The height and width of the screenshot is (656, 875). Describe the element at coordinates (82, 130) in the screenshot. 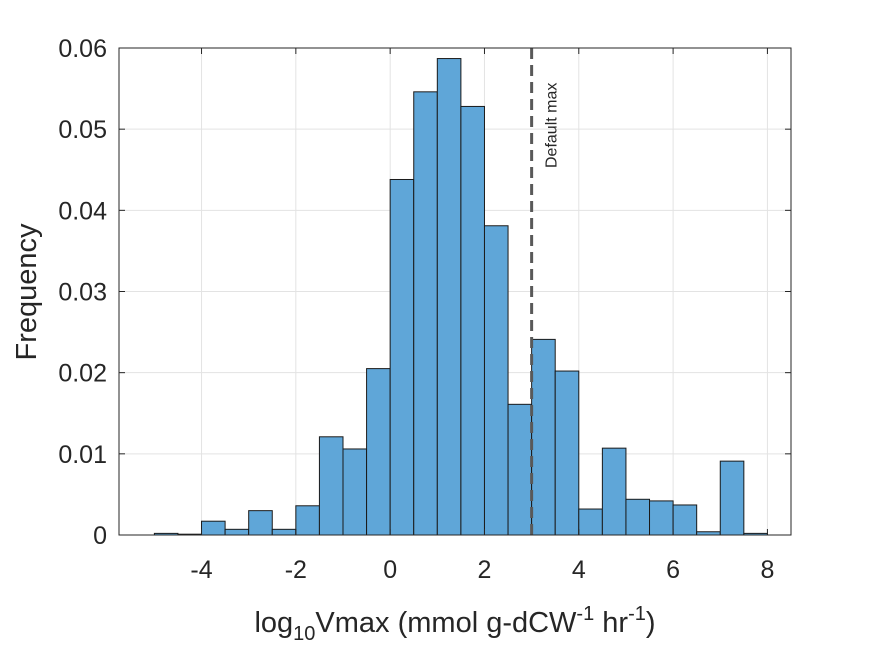

I see `y-tick-label: 0.05` at that location.